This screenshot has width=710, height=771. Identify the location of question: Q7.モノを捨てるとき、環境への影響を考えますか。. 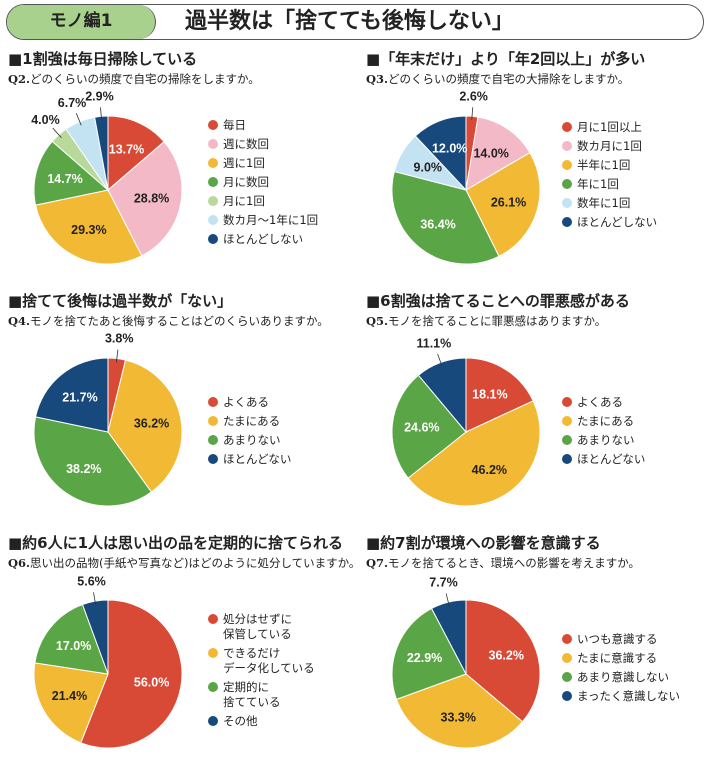
(503, 563).